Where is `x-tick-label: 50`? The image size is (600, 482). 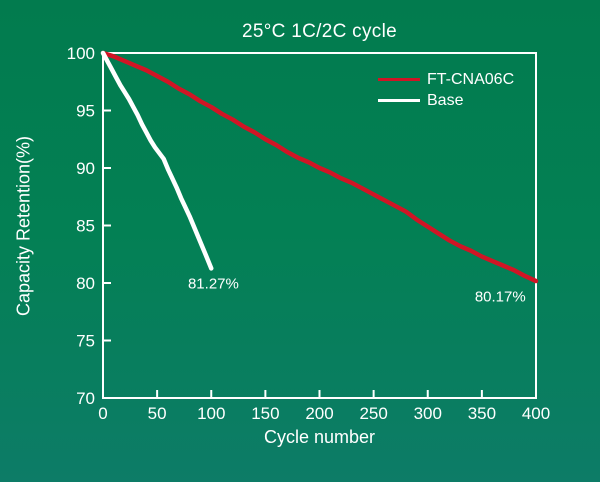
x-tick-label: 50 is located at coordinates (157, 413).